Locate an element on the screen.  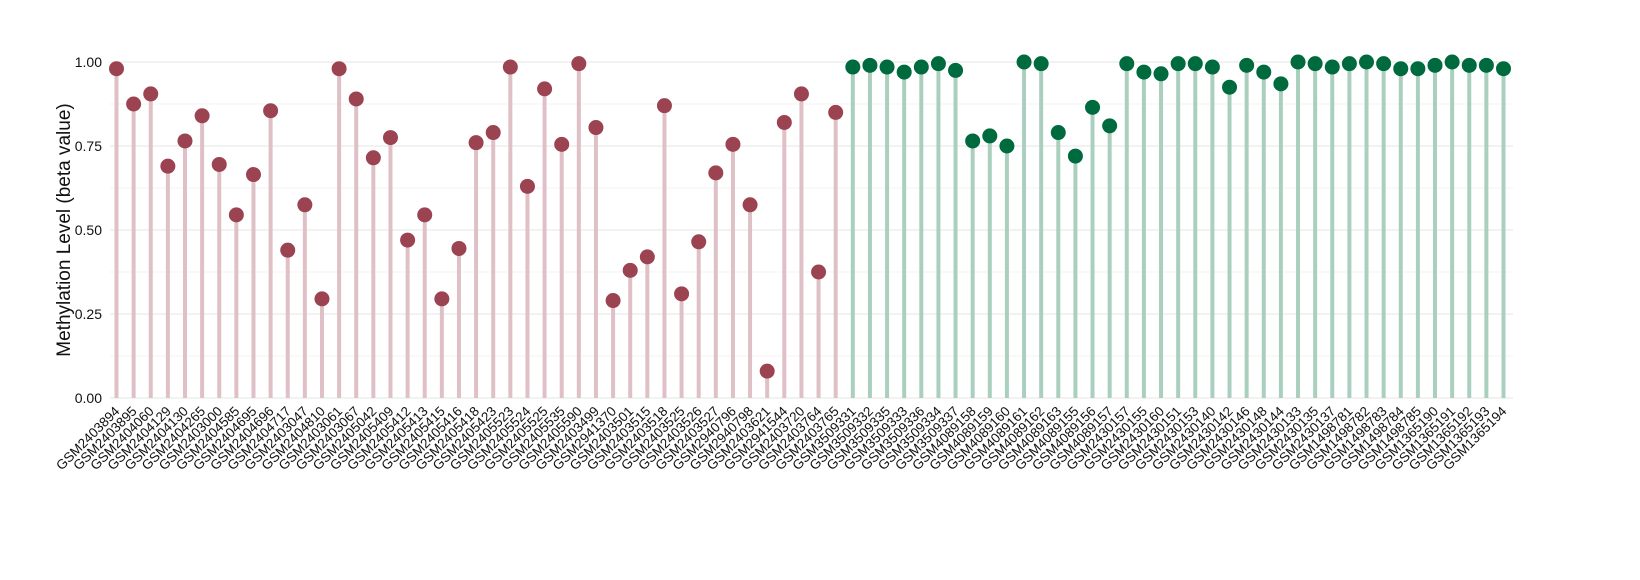
y-tick-label: 0.75 is located at coordinates (88, 146).